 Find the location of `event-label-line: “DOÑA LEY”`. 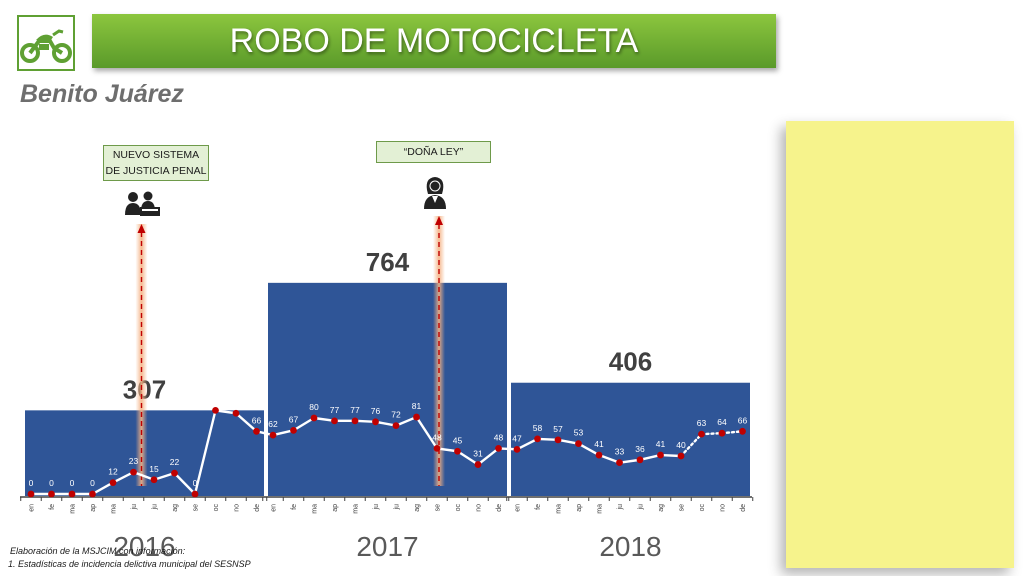

event-label-line: “DOÑA LEY” is located at coordinates (433, 152).